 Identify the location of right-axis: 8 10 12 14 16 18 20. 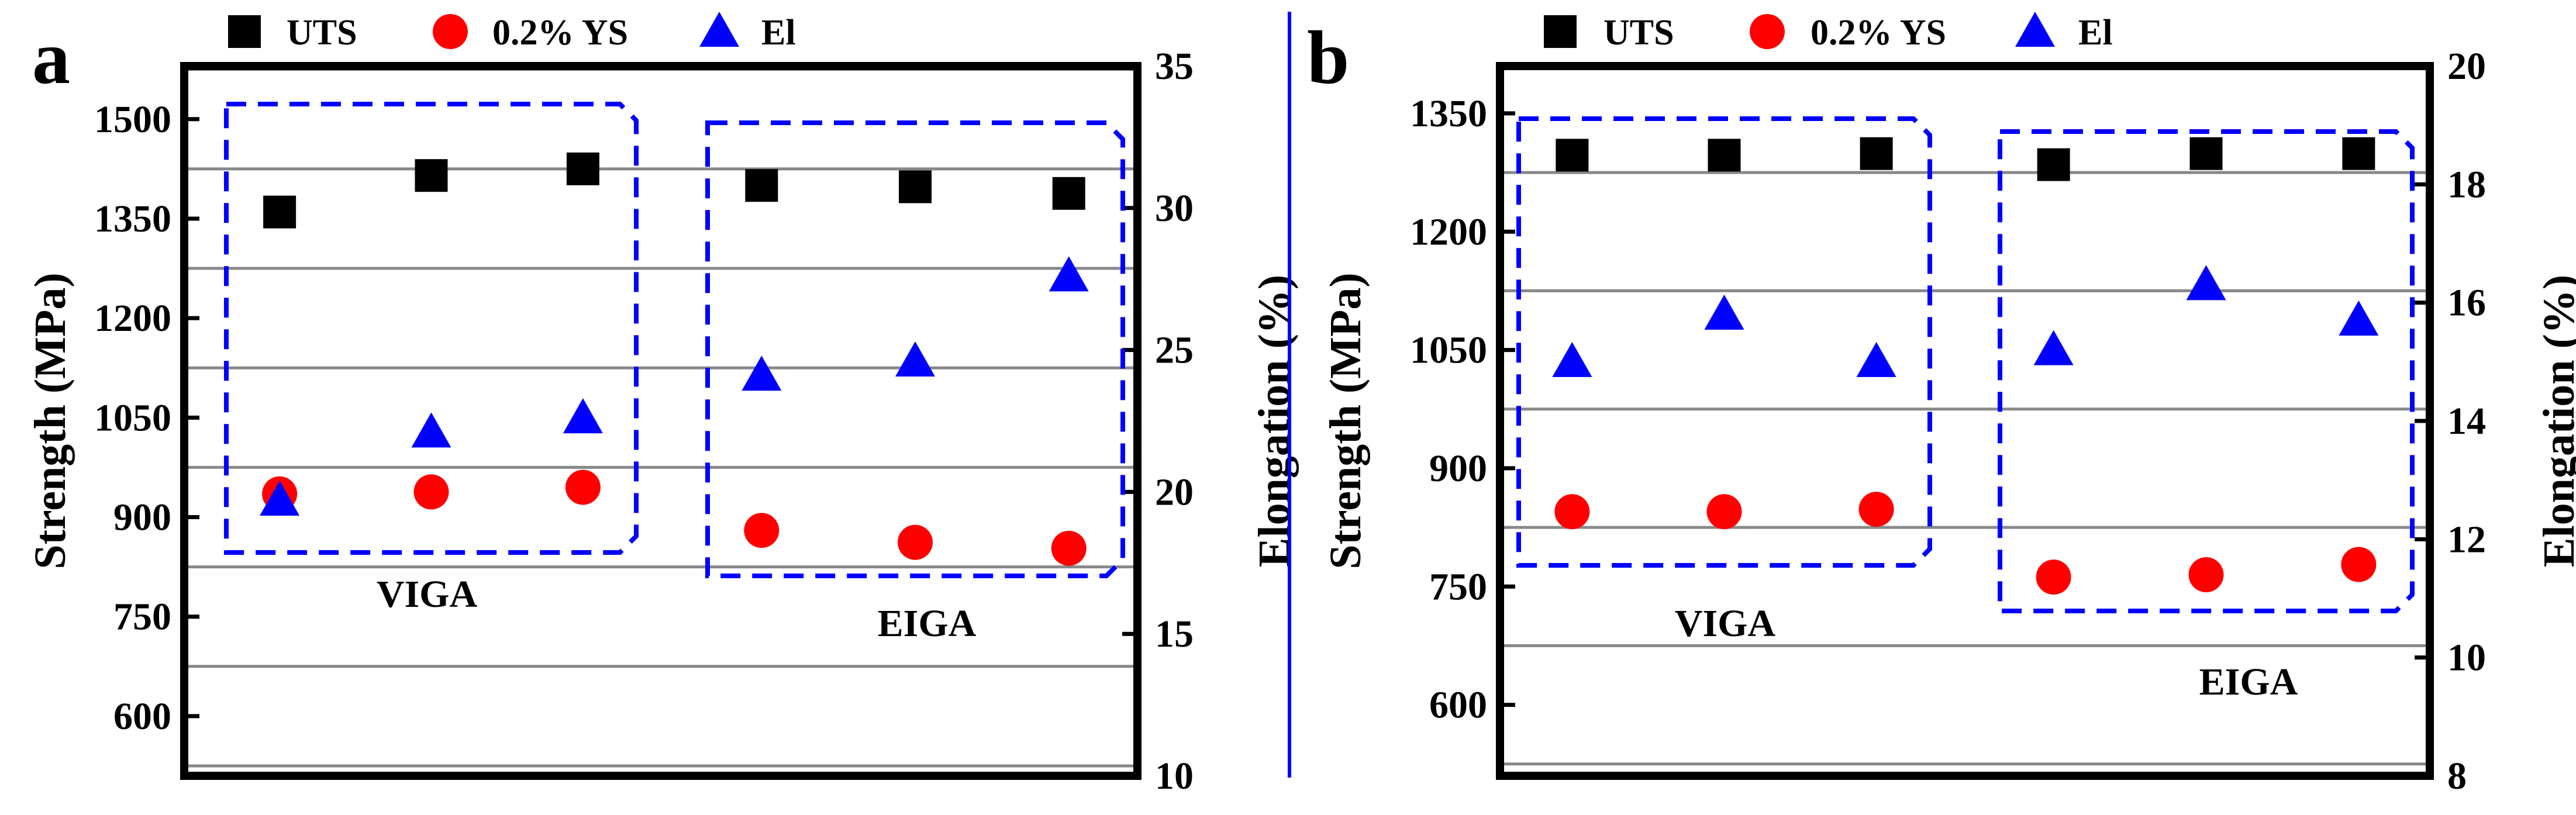
(2451, 421).